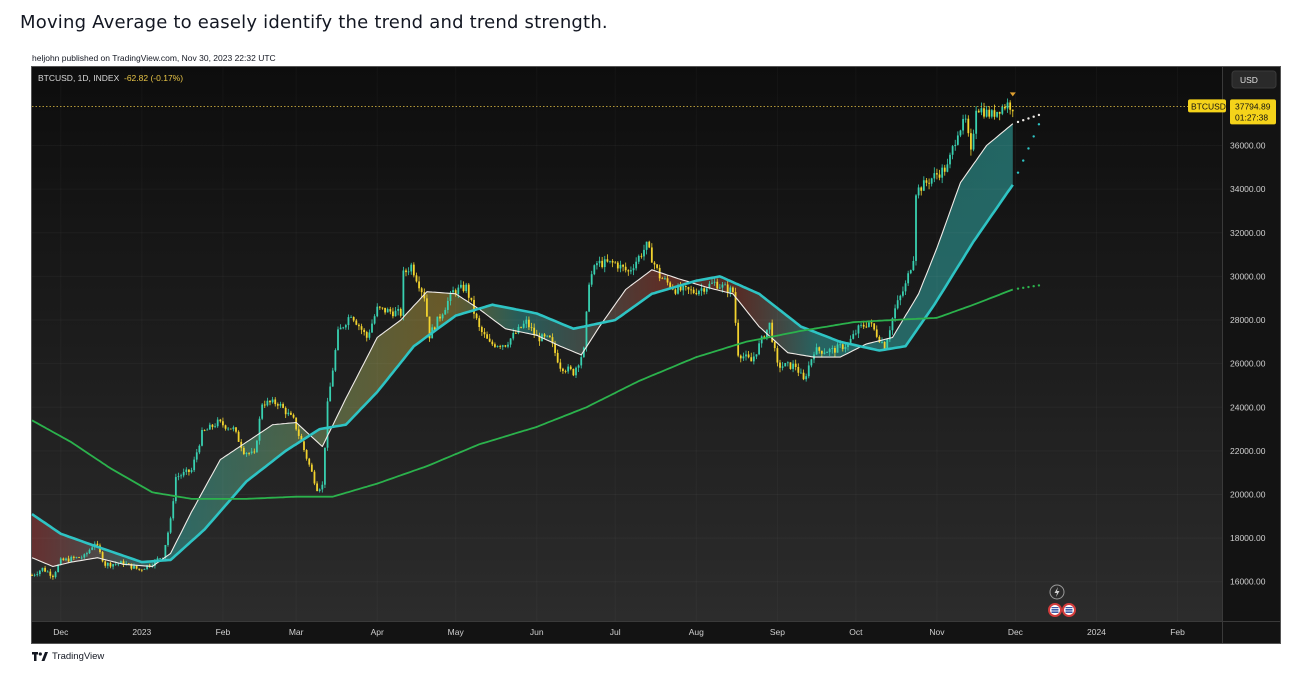 The height and width of the screenshot is (676, 1292). I want to click on y-tick-label: 34000.00, so click(1248, 189).